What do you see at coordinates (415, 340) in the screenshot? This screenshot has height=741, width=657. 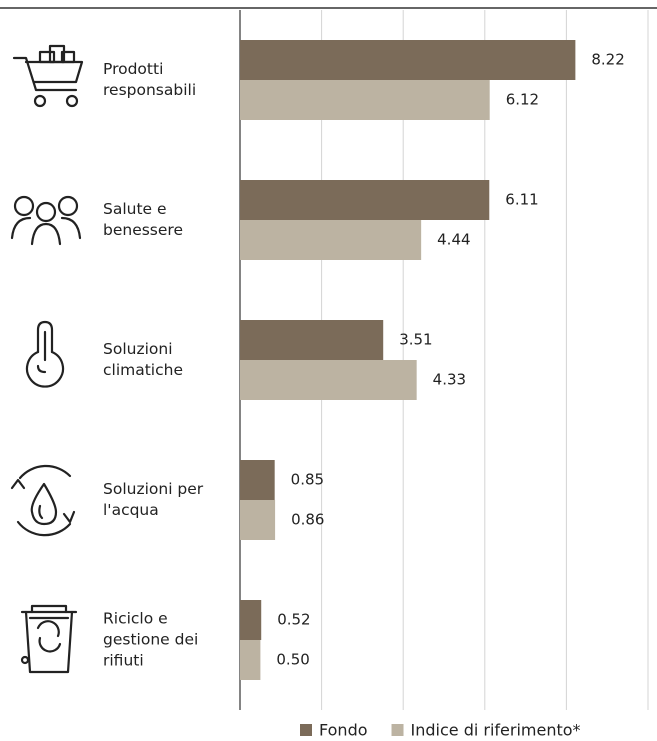 I see `value-label: 3.51` at bounding box center [415, 340].